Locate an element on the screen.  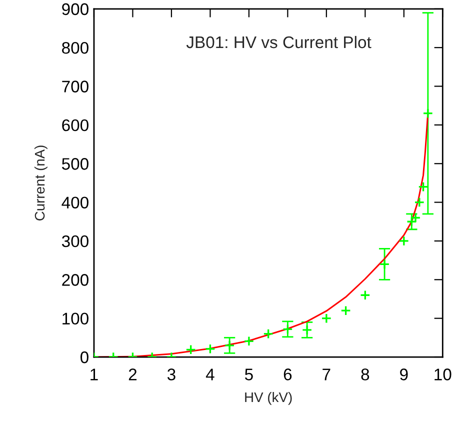
x-tick-label: 10 is located at coordinates (443, 374).